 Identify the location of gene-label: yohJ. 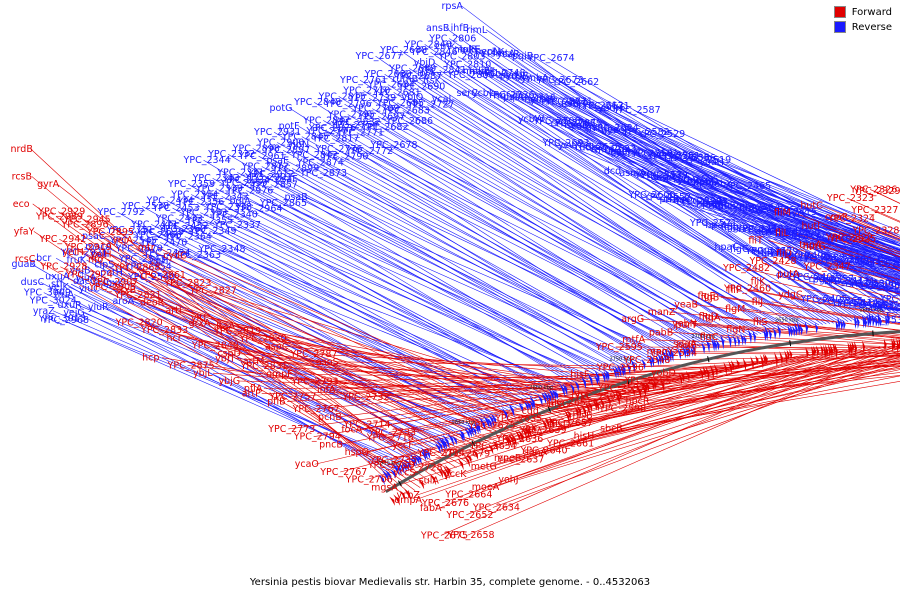
(508, 480).